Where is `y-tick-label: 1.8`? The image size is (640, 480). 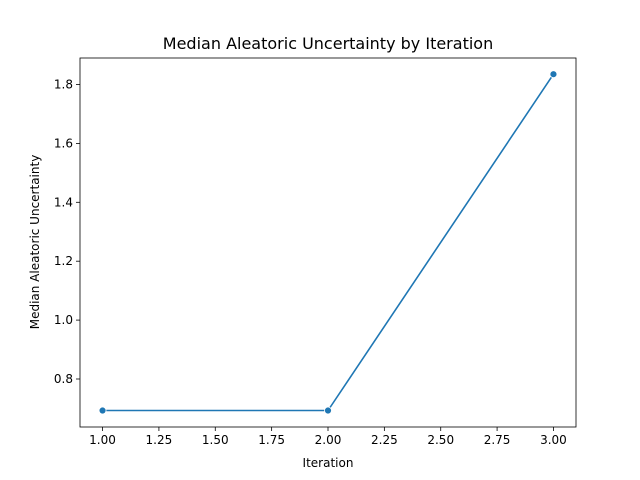
y-tick-label: 1.8 is located at coordinates (63, 85).